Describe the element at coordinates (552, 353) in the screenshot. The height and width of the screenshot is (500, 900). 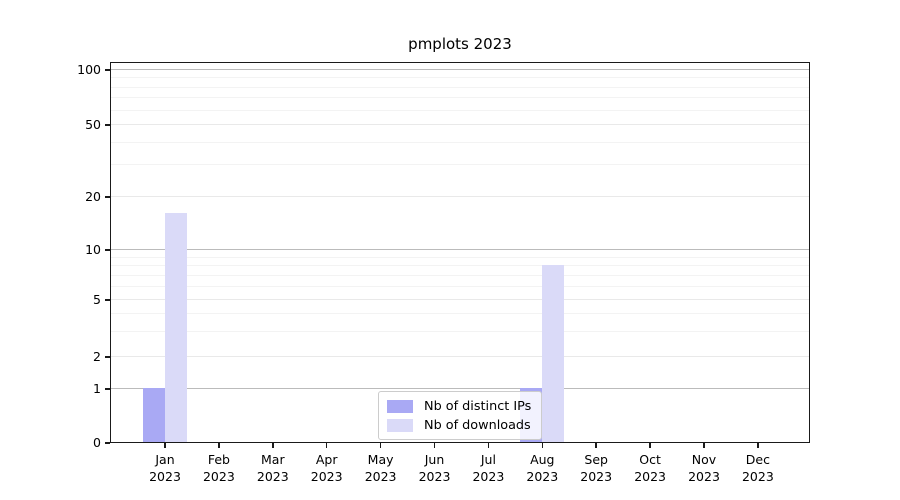
I see `bar-aug-downloads` at that location.